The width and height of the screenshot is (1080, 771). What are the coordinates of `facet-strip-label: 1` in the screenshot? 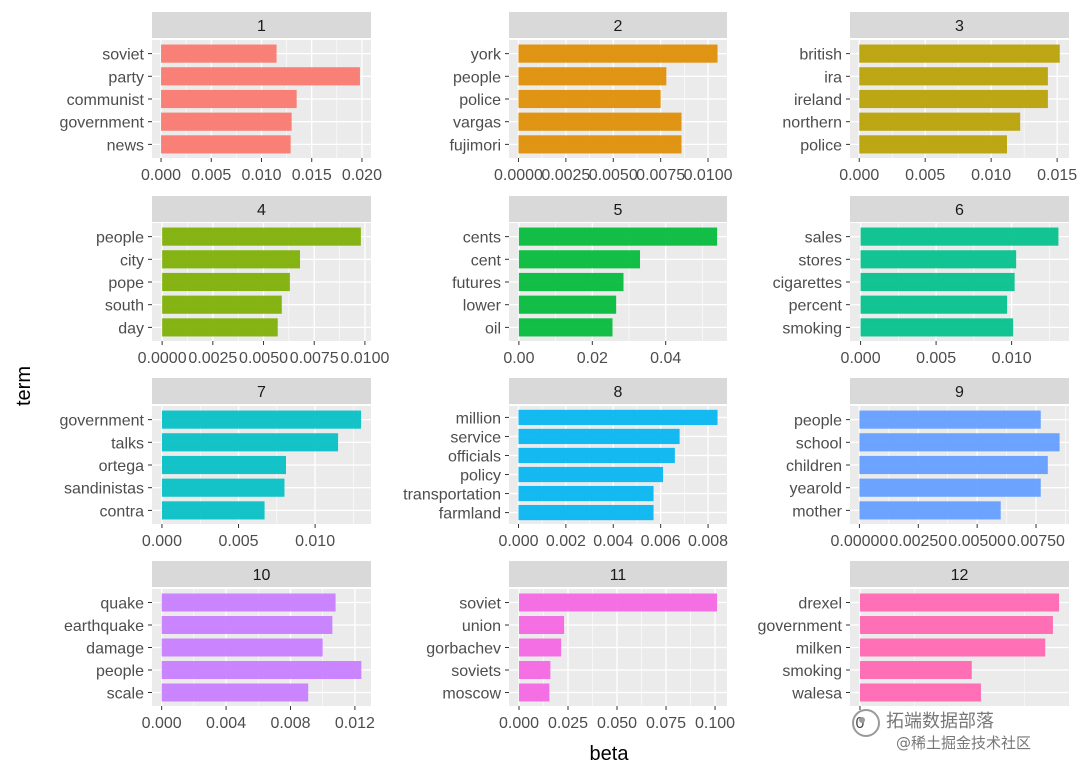 It's located at (261, 26).